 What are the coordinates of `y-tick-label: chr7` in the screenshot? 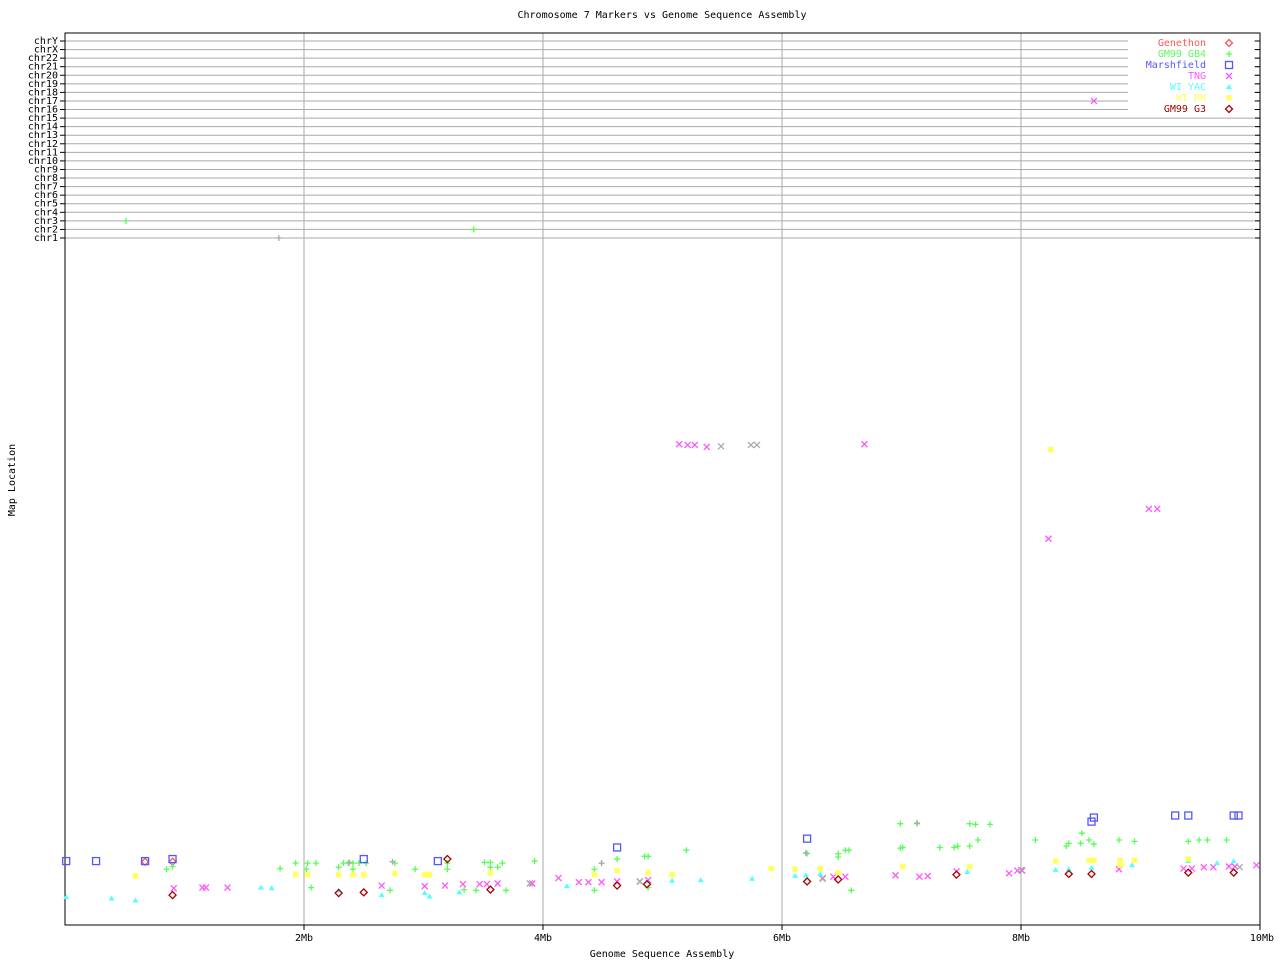 It's located at (46, 187).